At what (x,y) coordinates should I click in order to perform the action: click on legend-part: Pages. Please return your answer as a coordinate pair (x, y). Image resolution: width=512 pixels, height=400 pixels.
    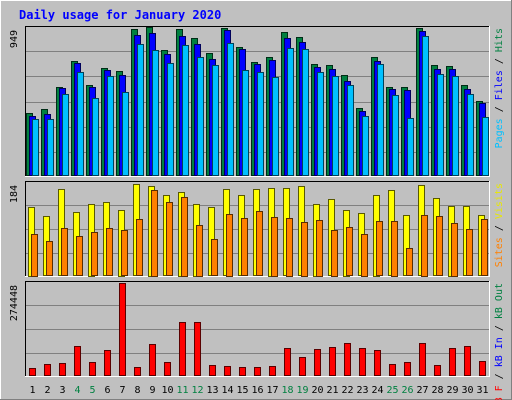
    Looking at the image, I should click on (499, 133).